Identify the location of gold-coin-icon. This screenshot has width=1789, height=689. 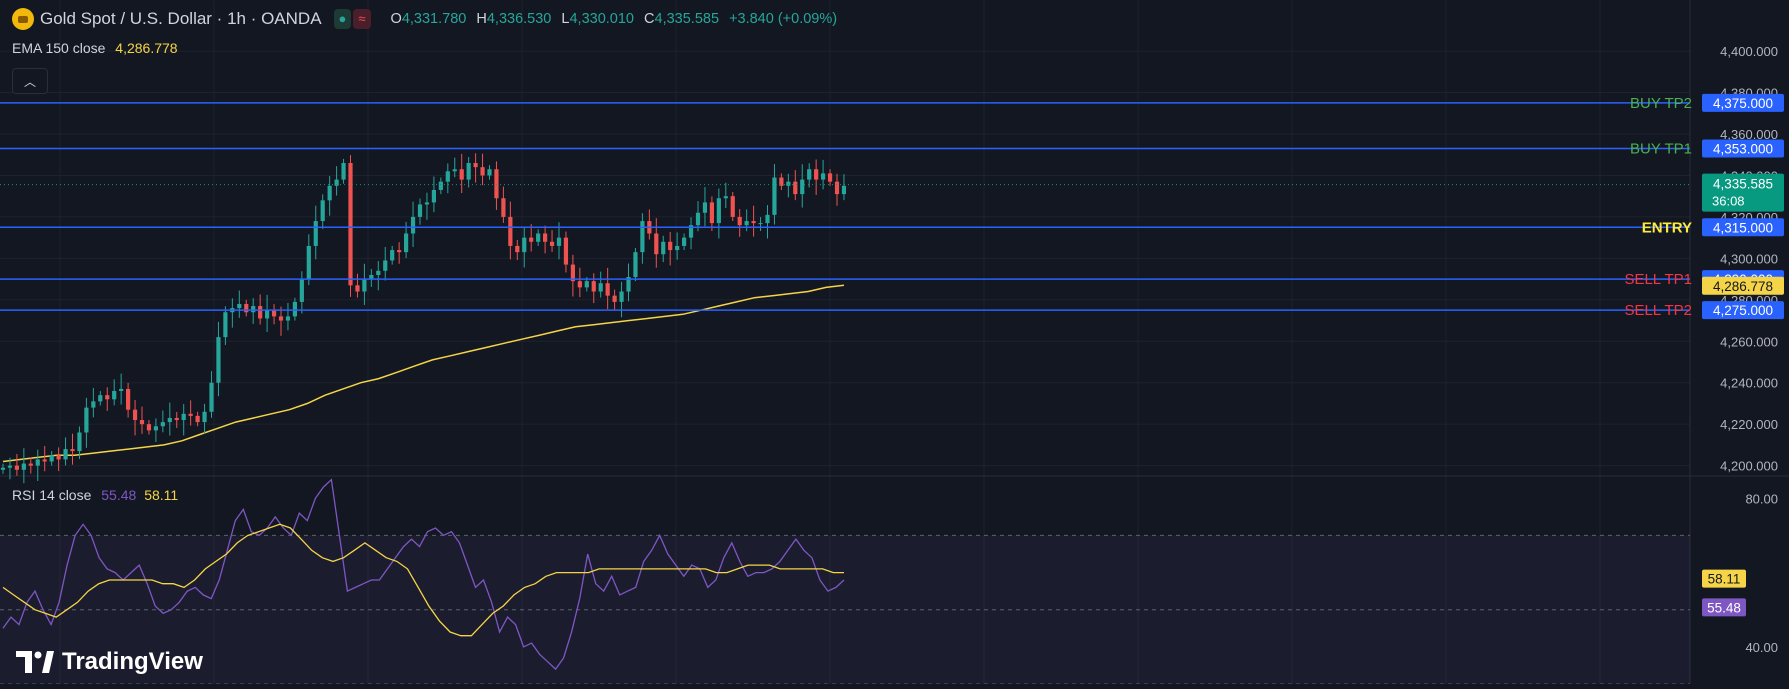
(23, 19).